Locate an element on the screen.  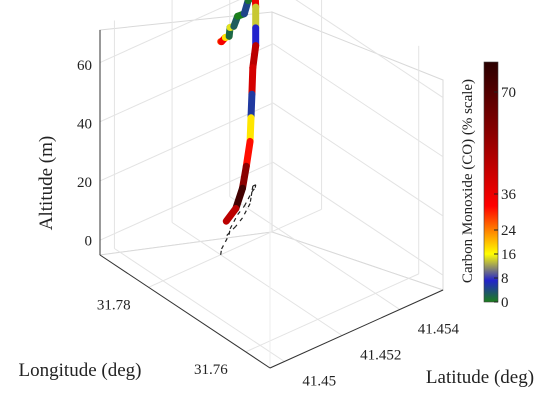
colorbar-gradient is located at coordinates (491, 182).